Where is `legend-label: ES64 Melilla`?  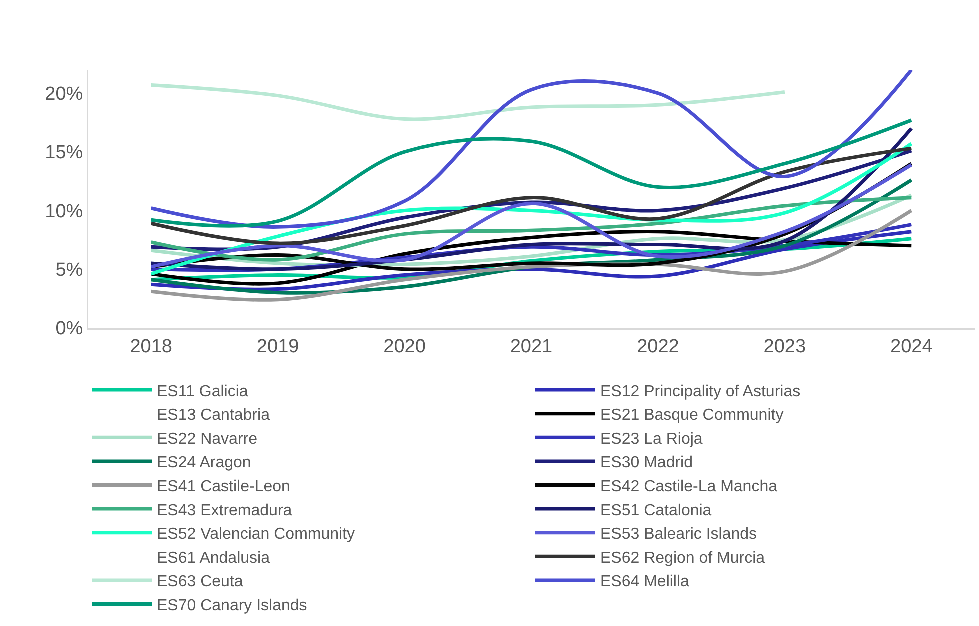
legend-label: ES64 Melilla is located at coordinates (645, 582).